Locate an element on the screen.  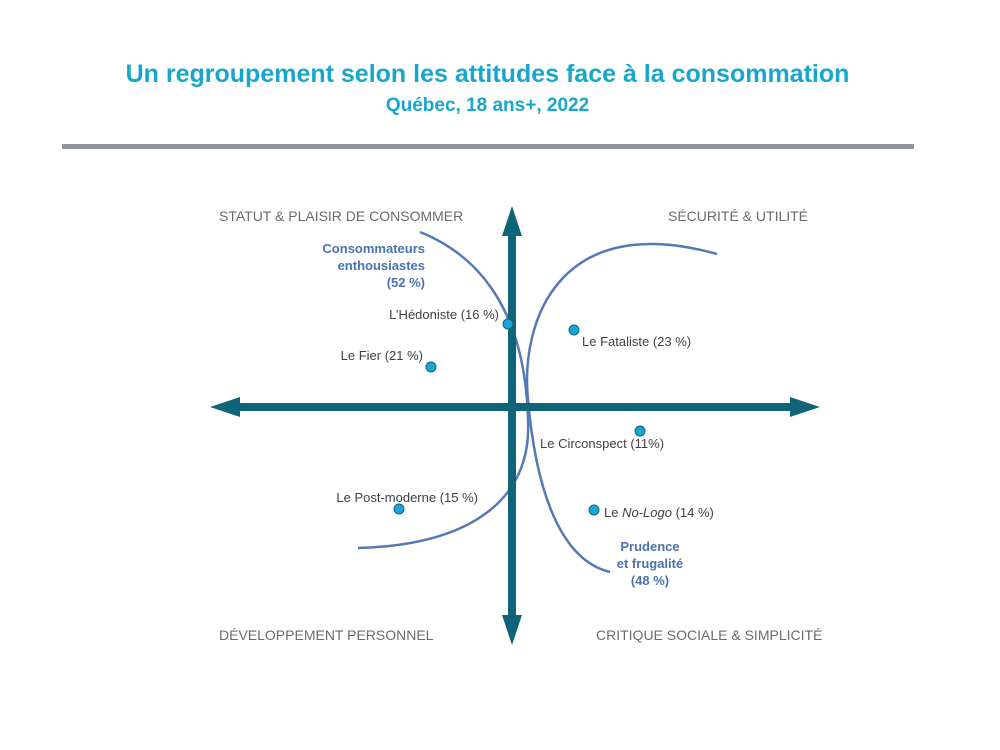
point-fataliste is located at coordinates (574, 330).